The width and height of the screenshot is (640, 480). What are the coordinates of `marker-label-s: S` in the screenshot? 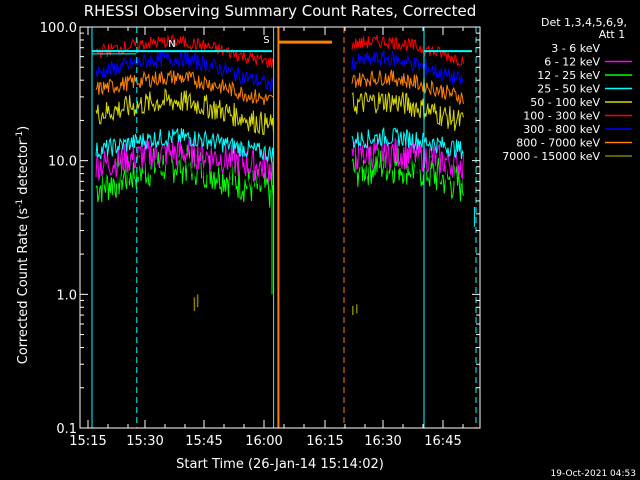 It's located at (266, 40).